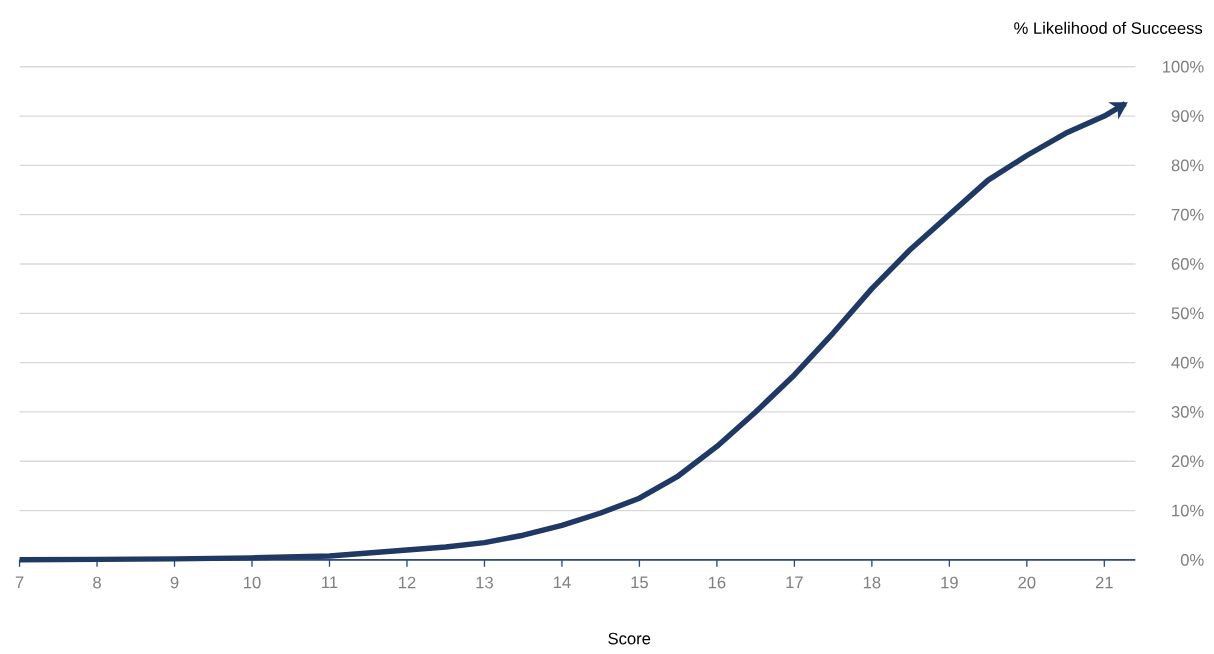 The width and height of the screenshot is (1214, 654). What do you see at coordinates (19, 582) in the screenshot?
I see `x-tick-label: 7` at bounding box center [19, 582].